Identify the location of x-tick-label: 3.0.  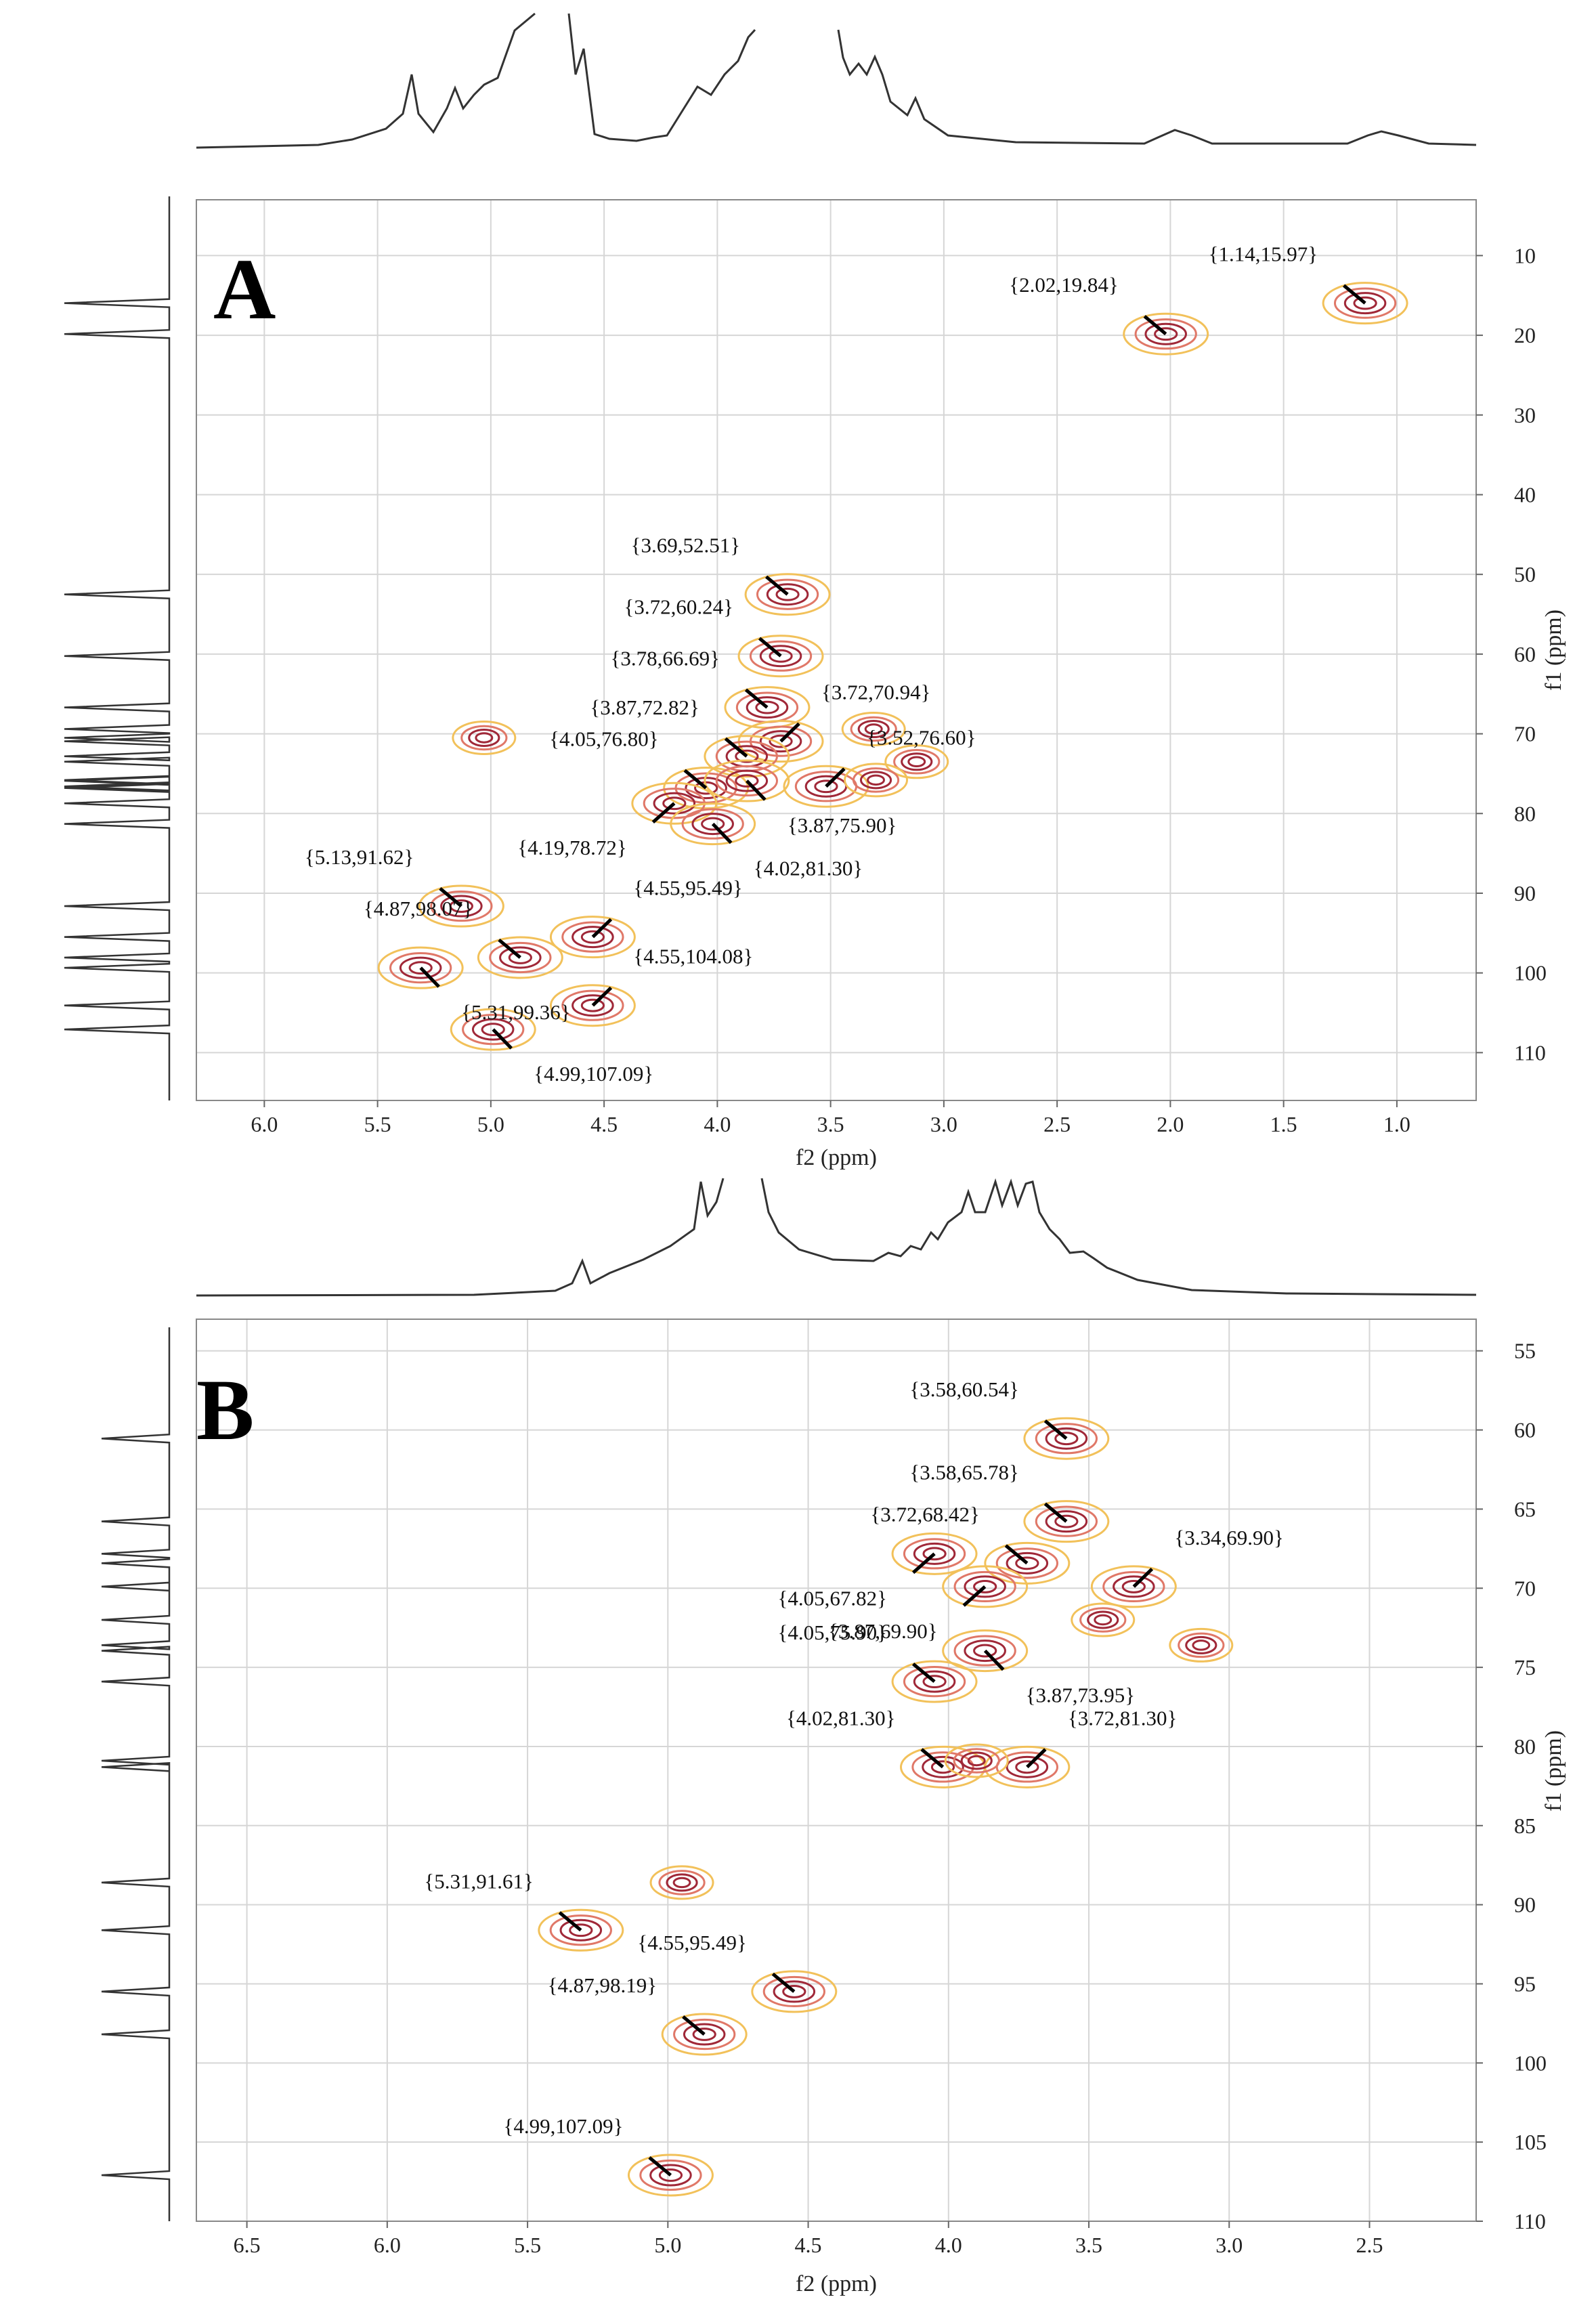
(943, 1124).